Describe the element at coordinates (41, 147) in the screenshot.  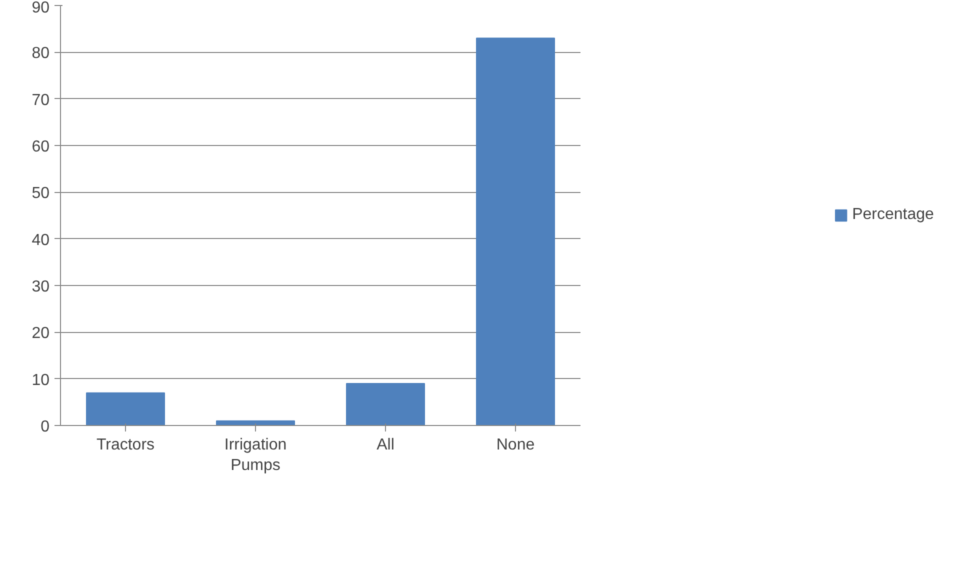
I see `y-tick-label: 60` at that location.